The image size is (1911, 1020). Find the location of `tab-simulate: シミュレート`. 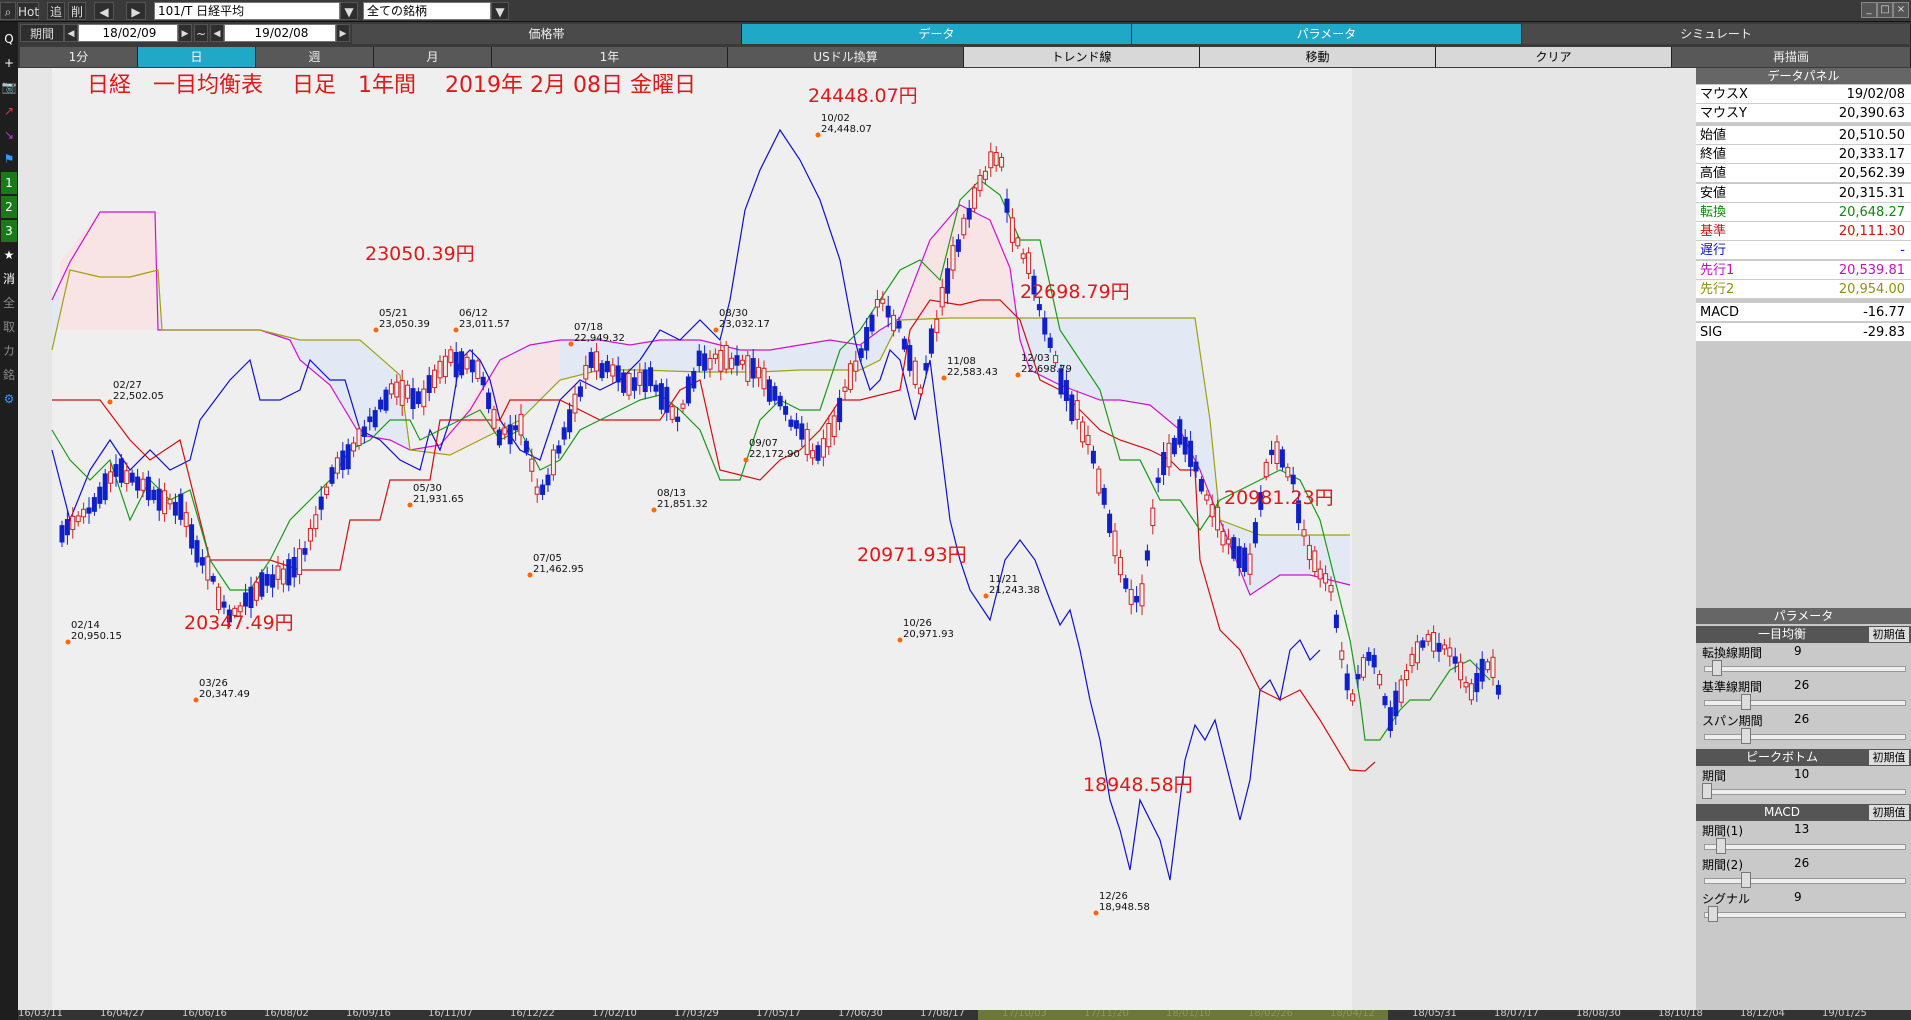

tab-simulate: シミュレート is located at coordinates (1716, 34).